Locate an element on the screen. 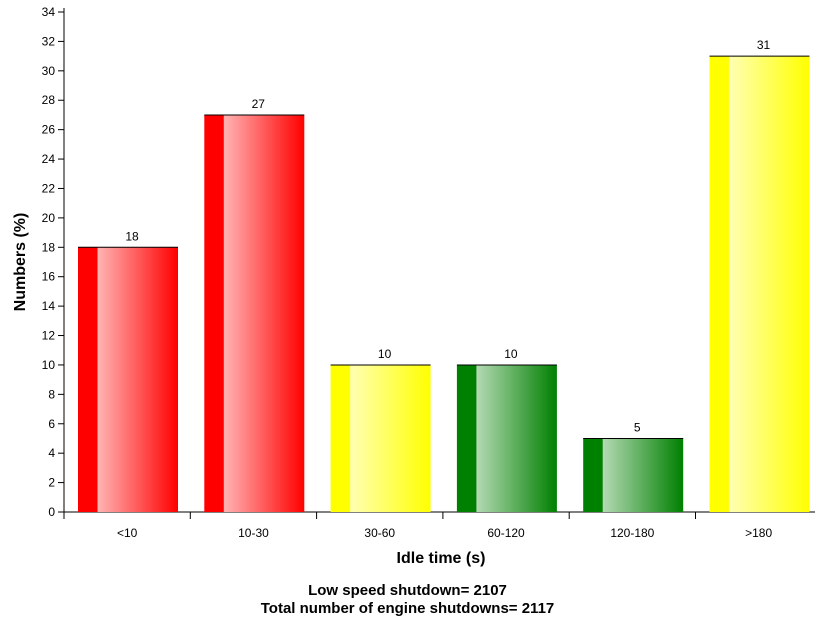 The image size is (815, 627). y-tick-label: 2 is located at coordinates (51, 483).